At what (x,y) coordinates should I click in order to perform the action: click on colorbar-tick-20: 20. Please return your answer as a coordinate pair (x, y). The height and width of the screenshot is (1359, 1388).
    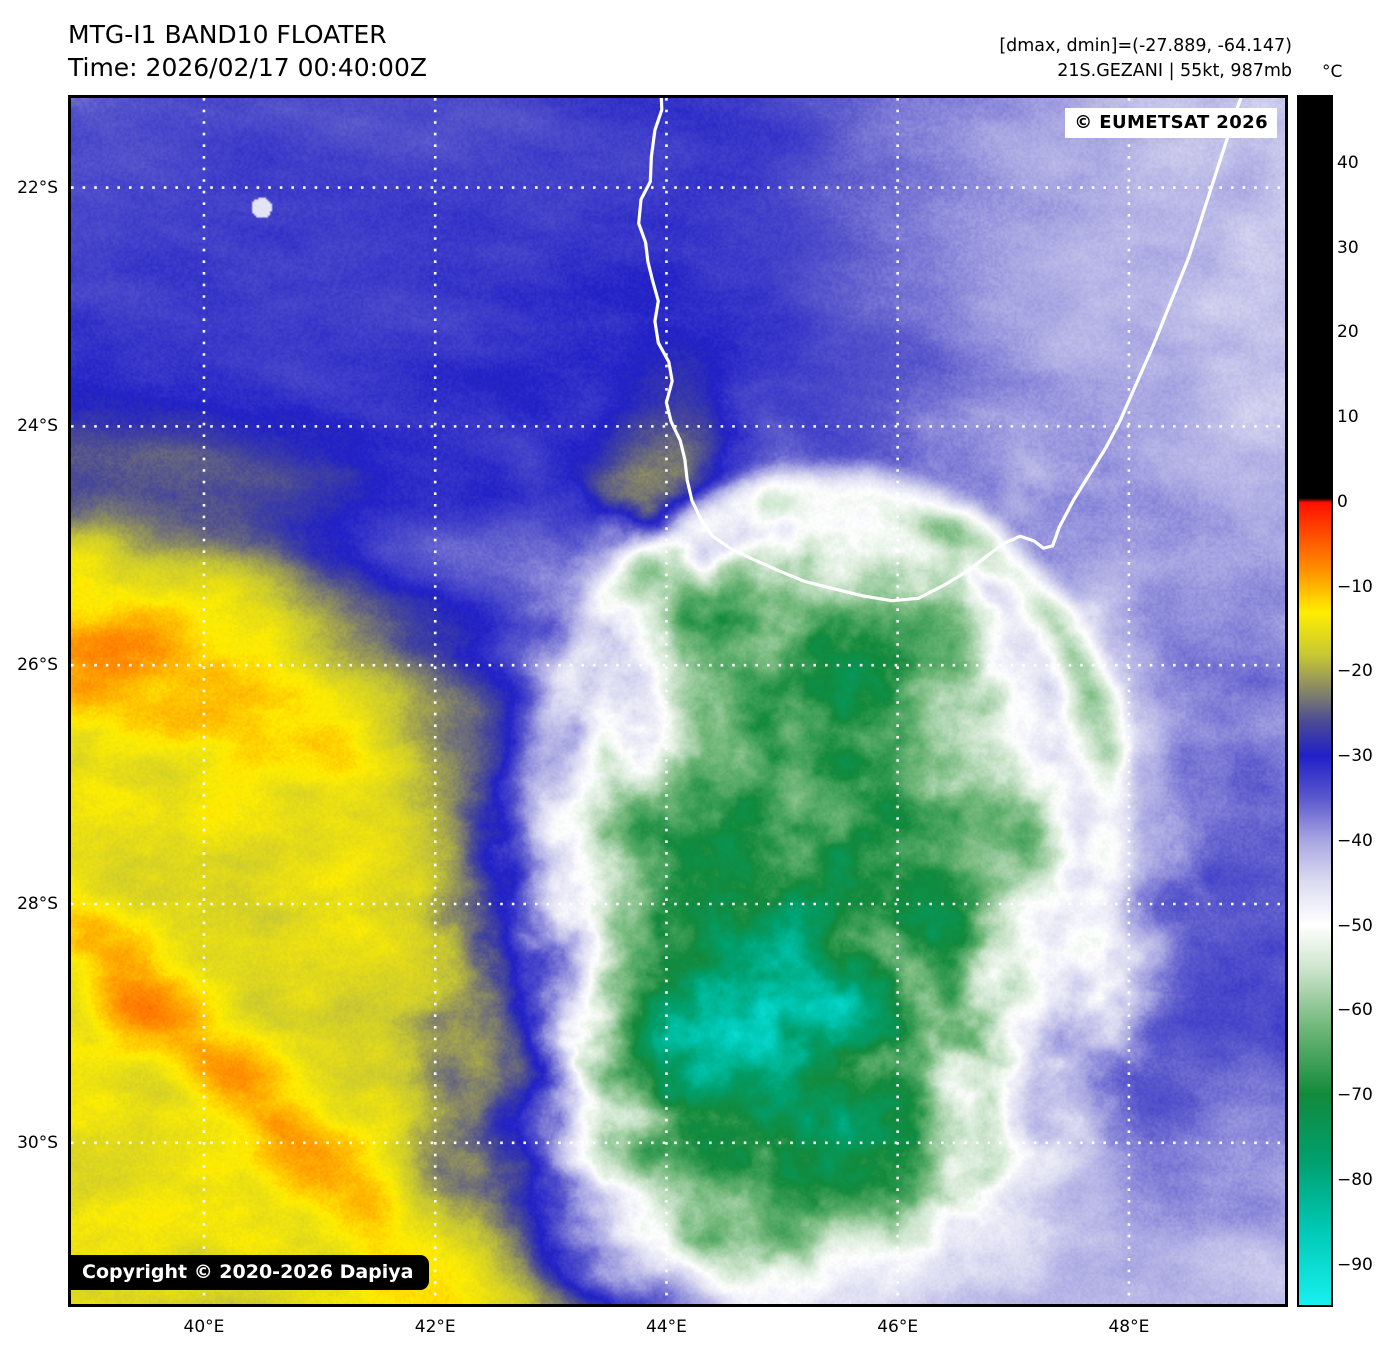
    Looking at the image, I should click on (1348, 332).